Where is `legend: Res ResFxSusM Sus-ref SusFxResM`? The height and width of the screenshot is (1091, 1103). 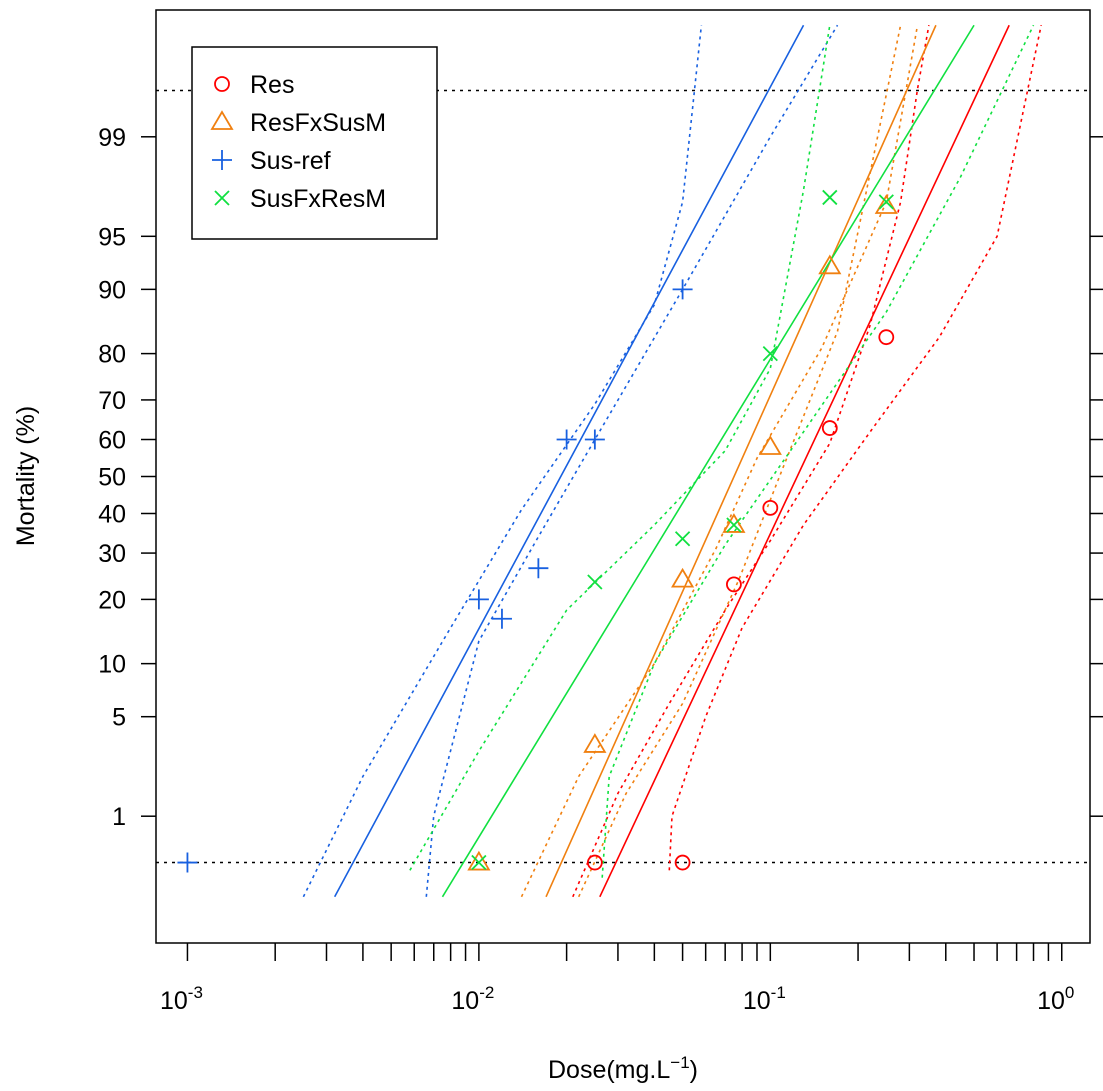 legend: Res ResFxSusM Sus-ref SusFxResM is located at coordinates (314, 143).